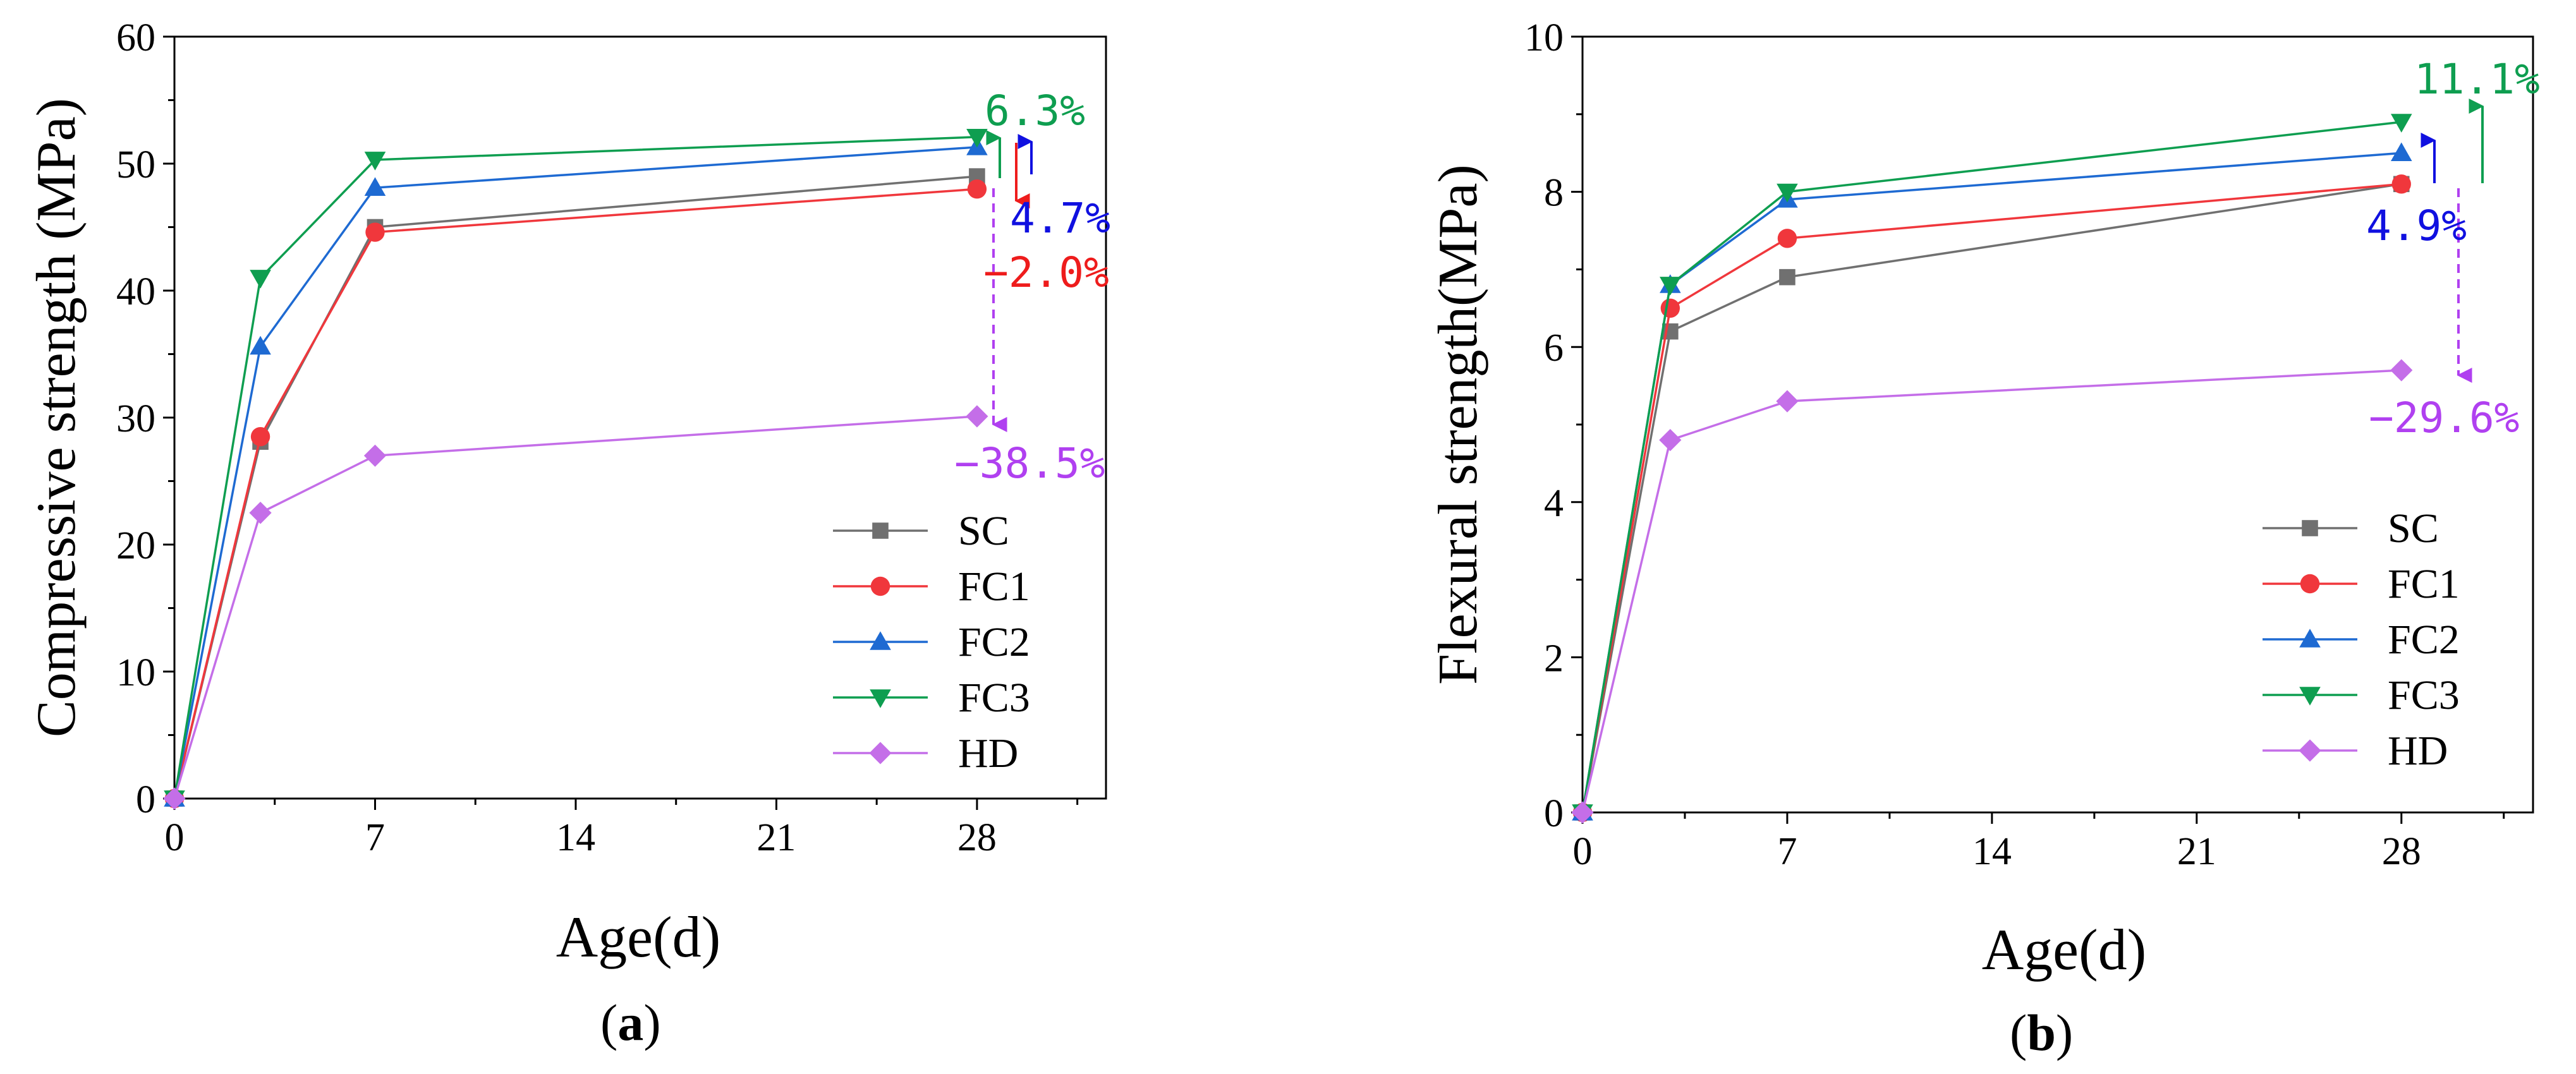 The image size is (2576, 1074). Describe the element at coordinates (2416, 226) in the screenshot. I see `annotation-fc2-percent: 4.9%` at that location.